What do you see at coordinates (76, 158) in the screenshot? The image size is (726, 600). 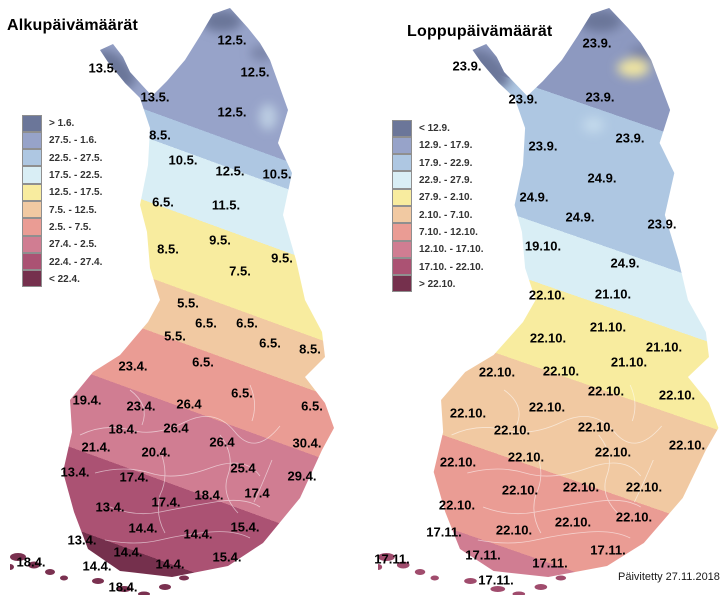 I see `legend-label: 22.5. - 27.5.` at bounding box center [76, 158].